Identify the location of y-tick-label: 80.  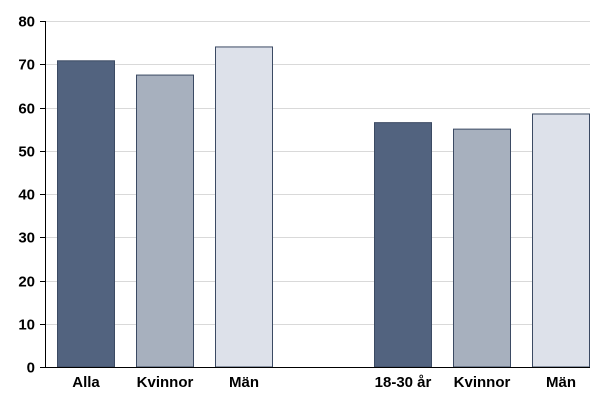
(26, 22).